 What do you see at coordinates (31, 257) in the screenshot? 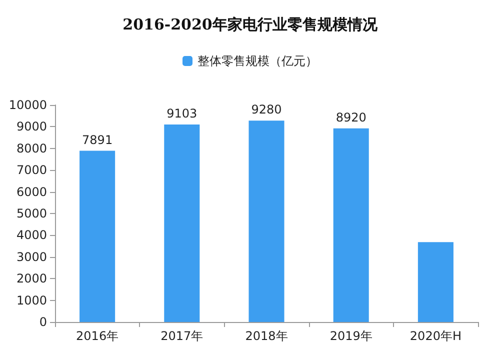
I see `y-tick-label: 3000` at bounding box center [31, 257].